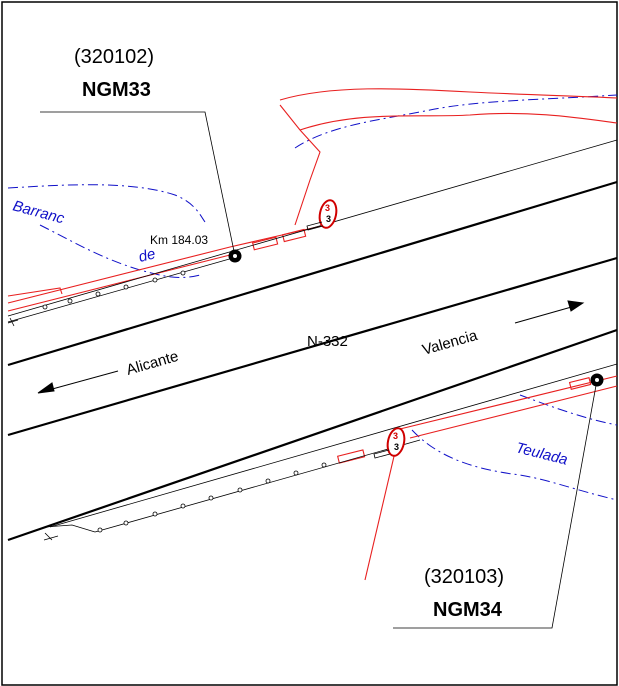  Describe the element at coordinates (116, 90) in the screenshot. I see `benchmark-ngm33-name: NGM33` at that location.